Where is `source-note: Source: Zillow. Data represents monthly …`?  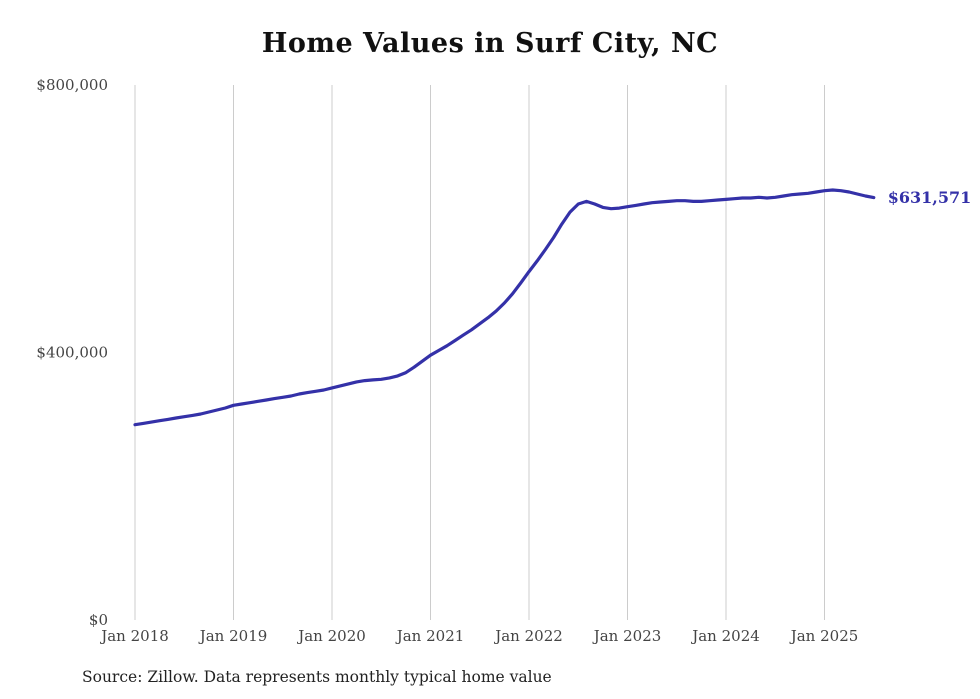
source-note: Source: Zillow. Data represents monthly … is located at coordinates (317, 677).